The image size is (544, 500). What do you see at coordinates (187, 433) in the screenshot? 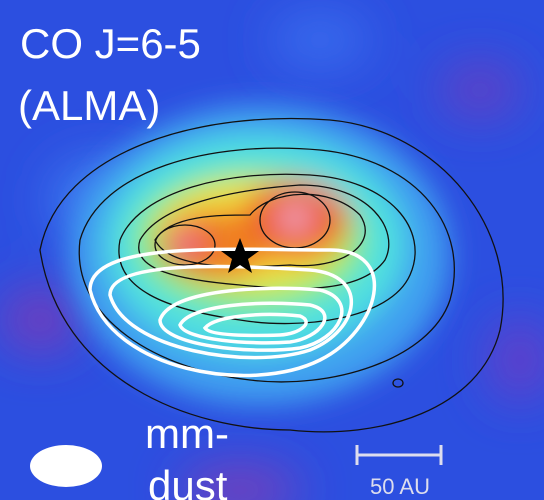
I see `dust-label: mm-` at bounding box center [187, 433].